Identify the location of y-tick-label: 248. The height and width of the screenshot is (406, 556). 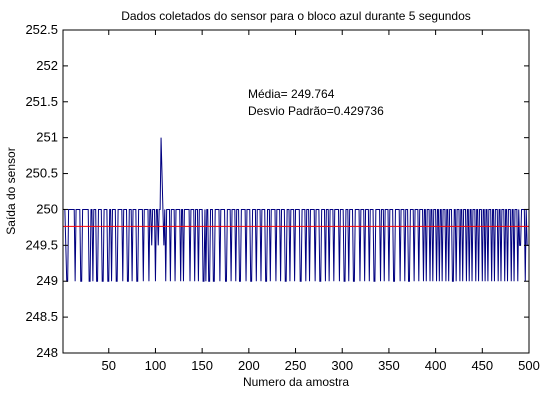
(47, 352).